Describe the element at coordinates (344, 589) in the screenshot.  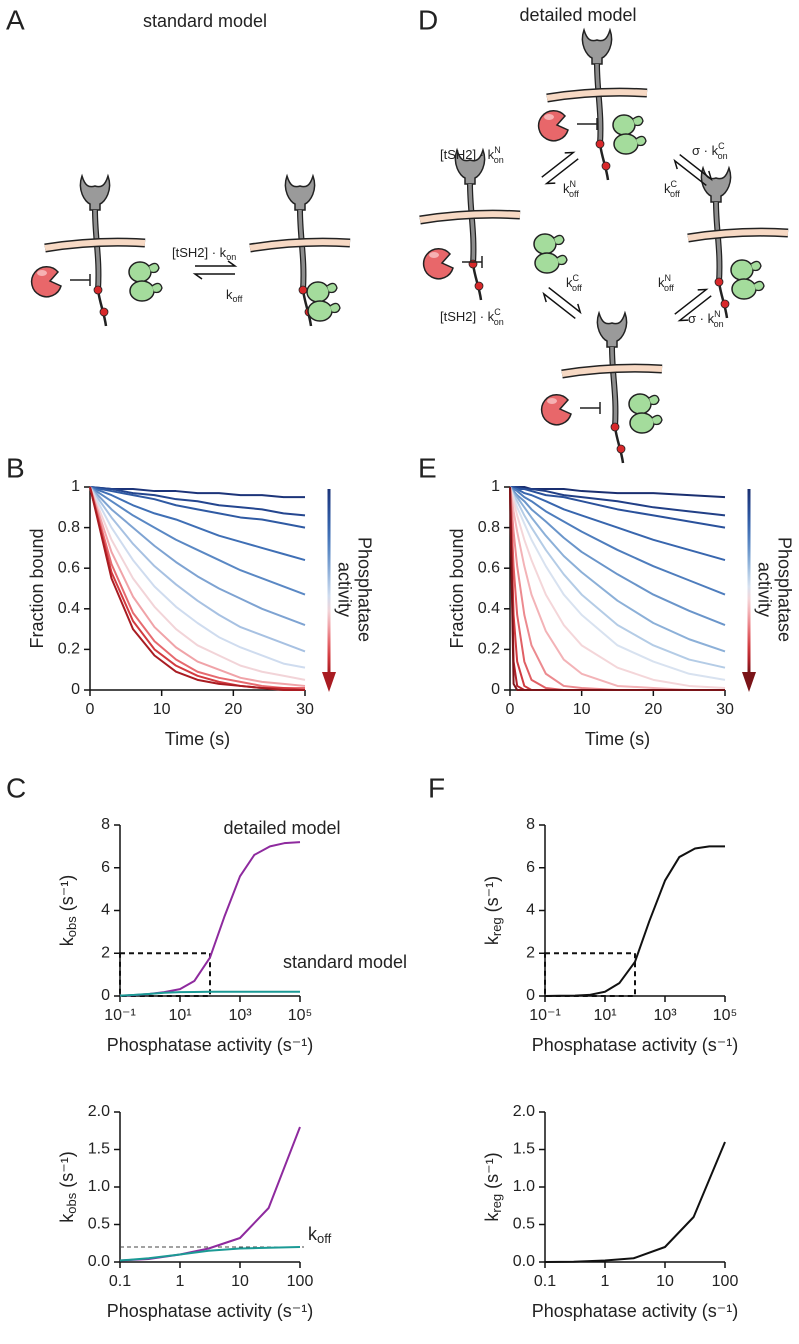
I see `colorbar-label: activity` at that location.